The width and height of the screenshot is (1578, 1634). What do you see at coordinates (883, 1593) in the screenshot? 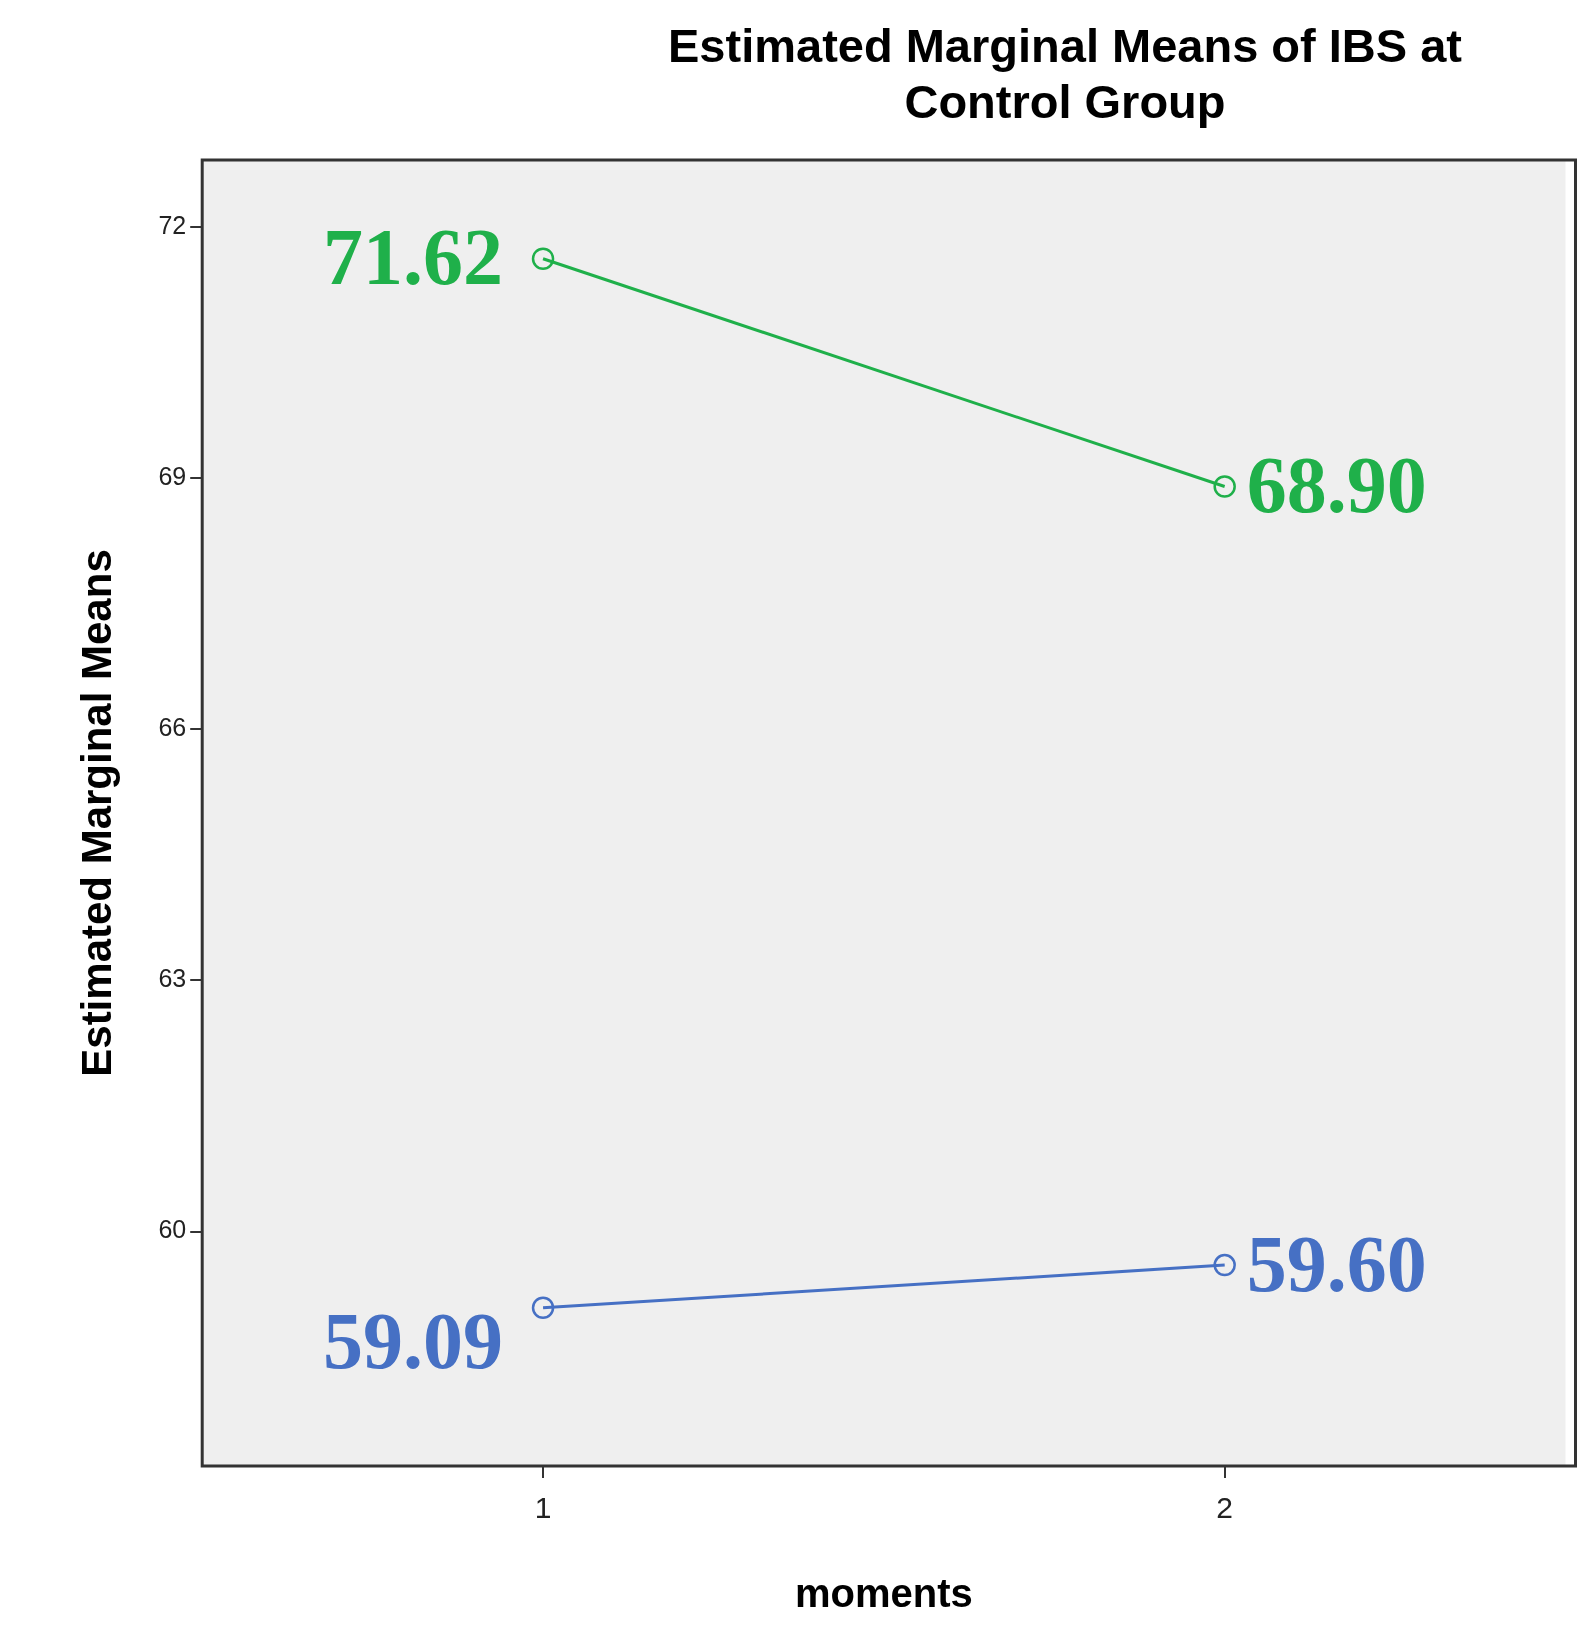
I see `x-axis-title: moments` at bounding box center [883, 1593].